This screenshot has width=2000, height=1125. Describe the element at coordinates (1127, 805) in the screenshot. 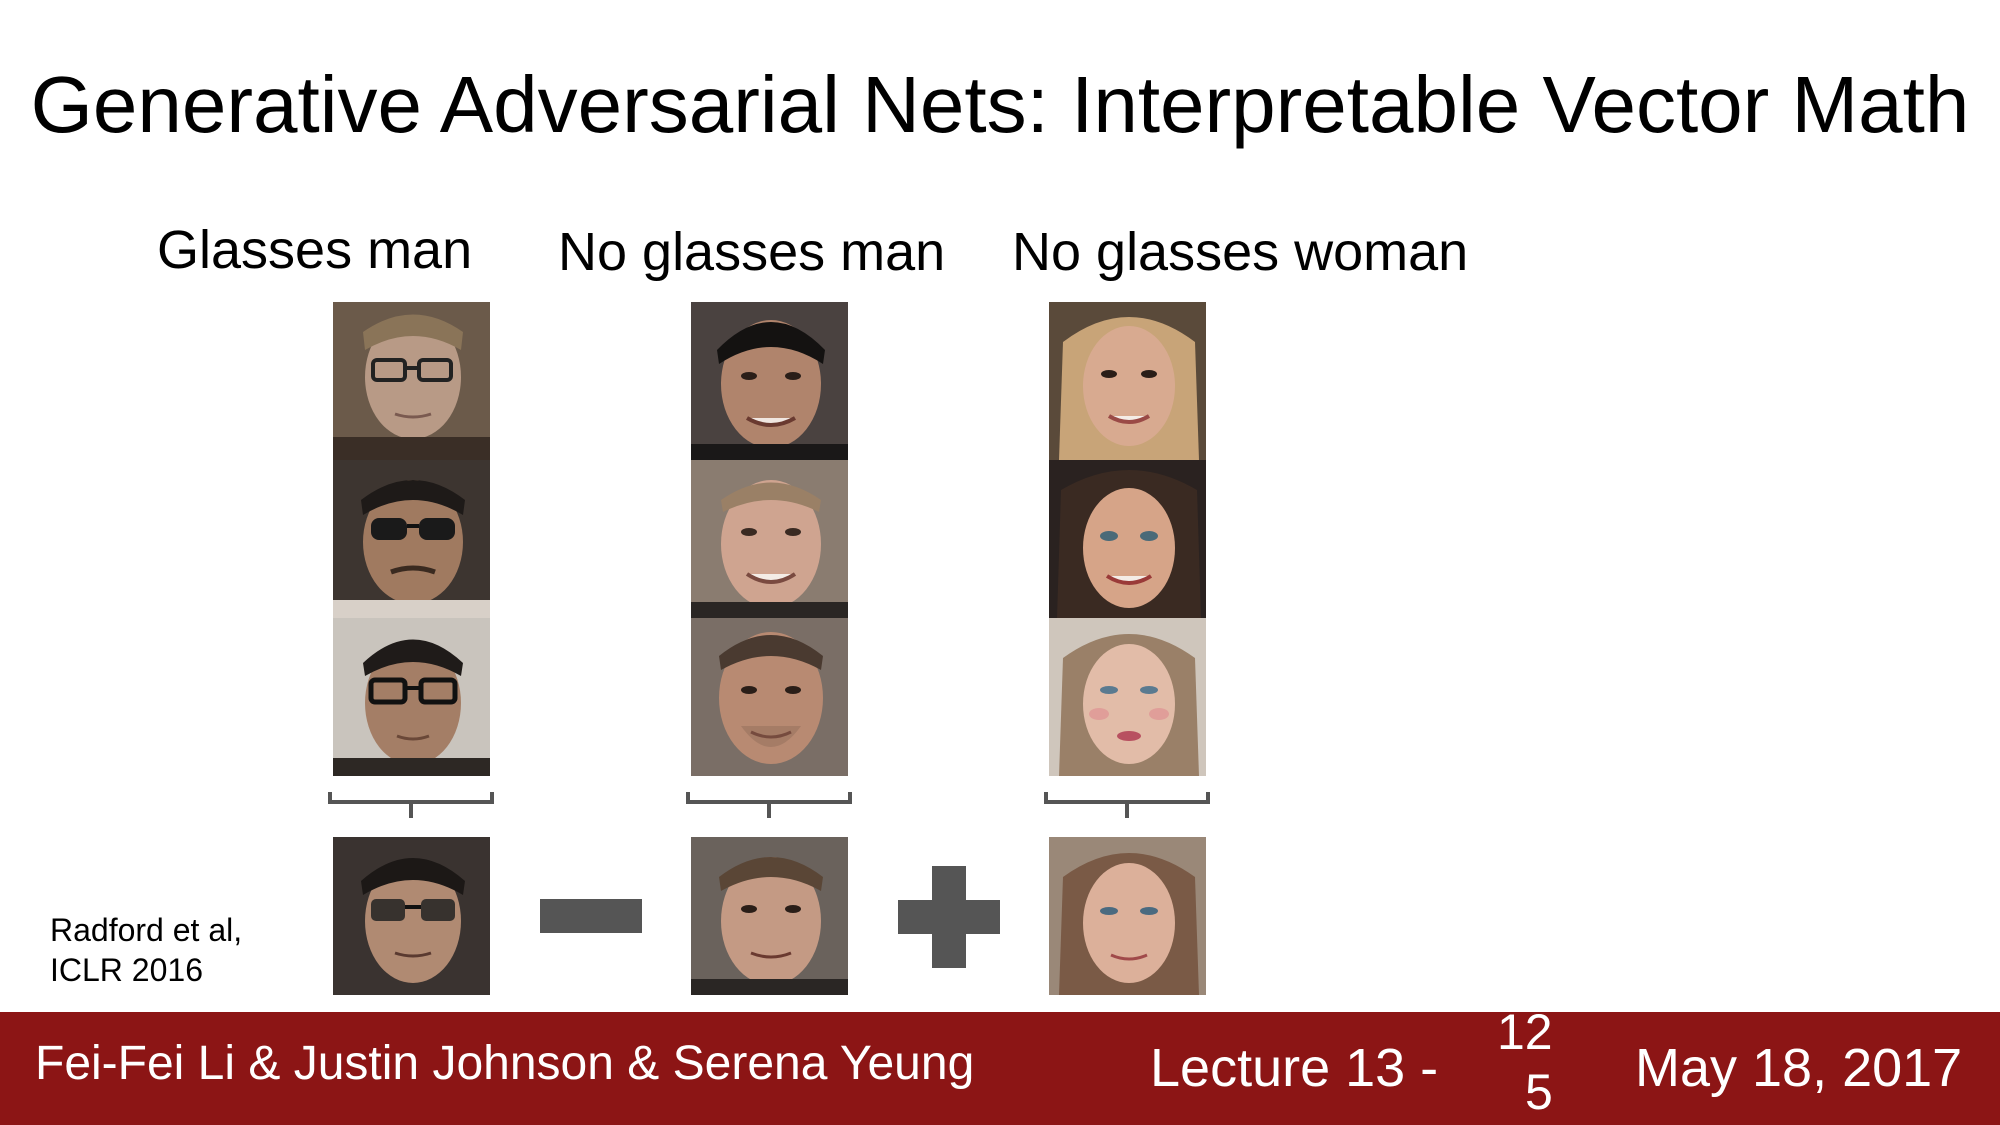

I see `brace-no-glasses-woman` at that location.